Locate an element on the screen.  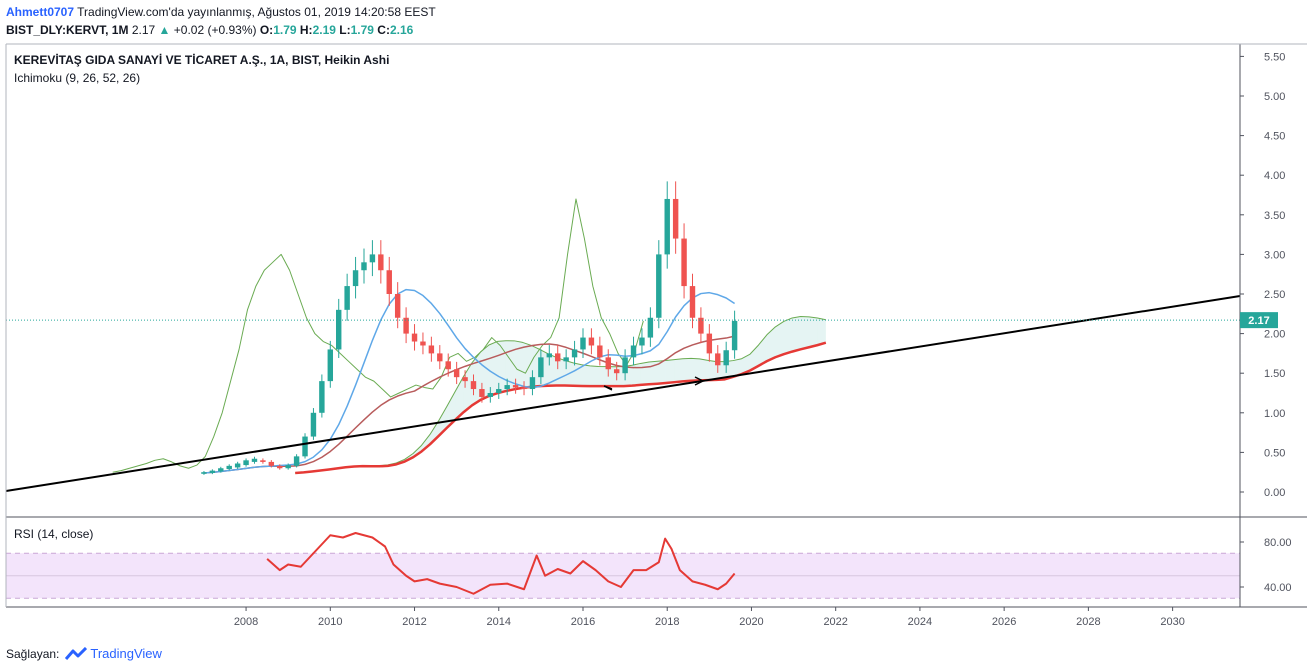
author-link: Ahmett0707 is located at coordinates (40, 12).